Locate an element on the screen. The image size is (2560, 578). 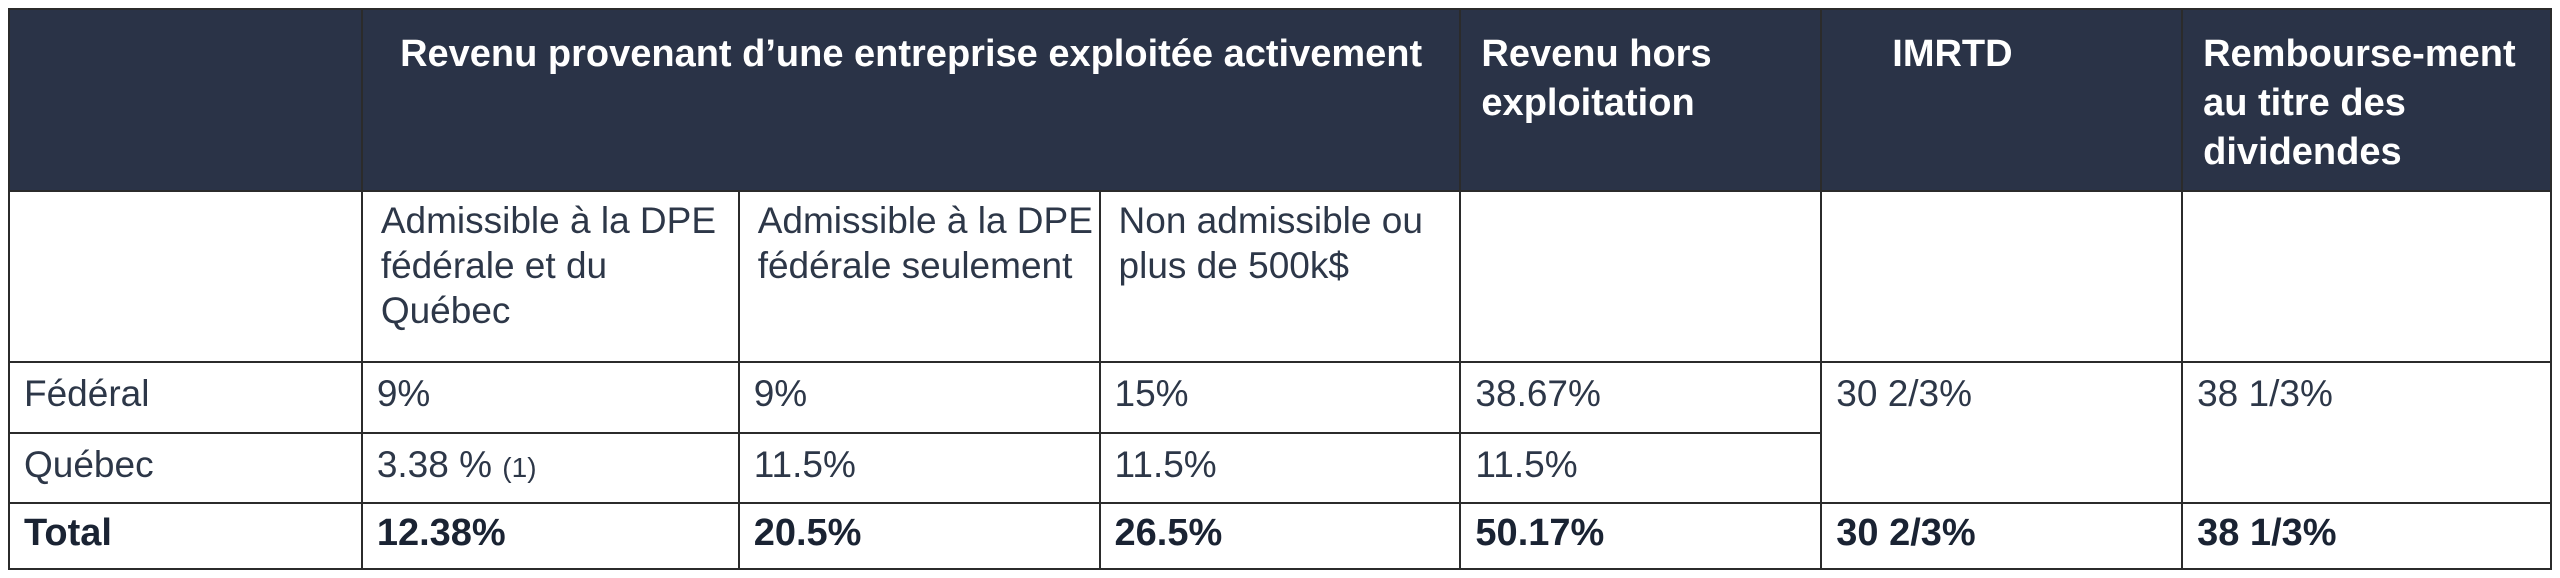
footnote-marker: (1) is located at coordinates (519, 467).